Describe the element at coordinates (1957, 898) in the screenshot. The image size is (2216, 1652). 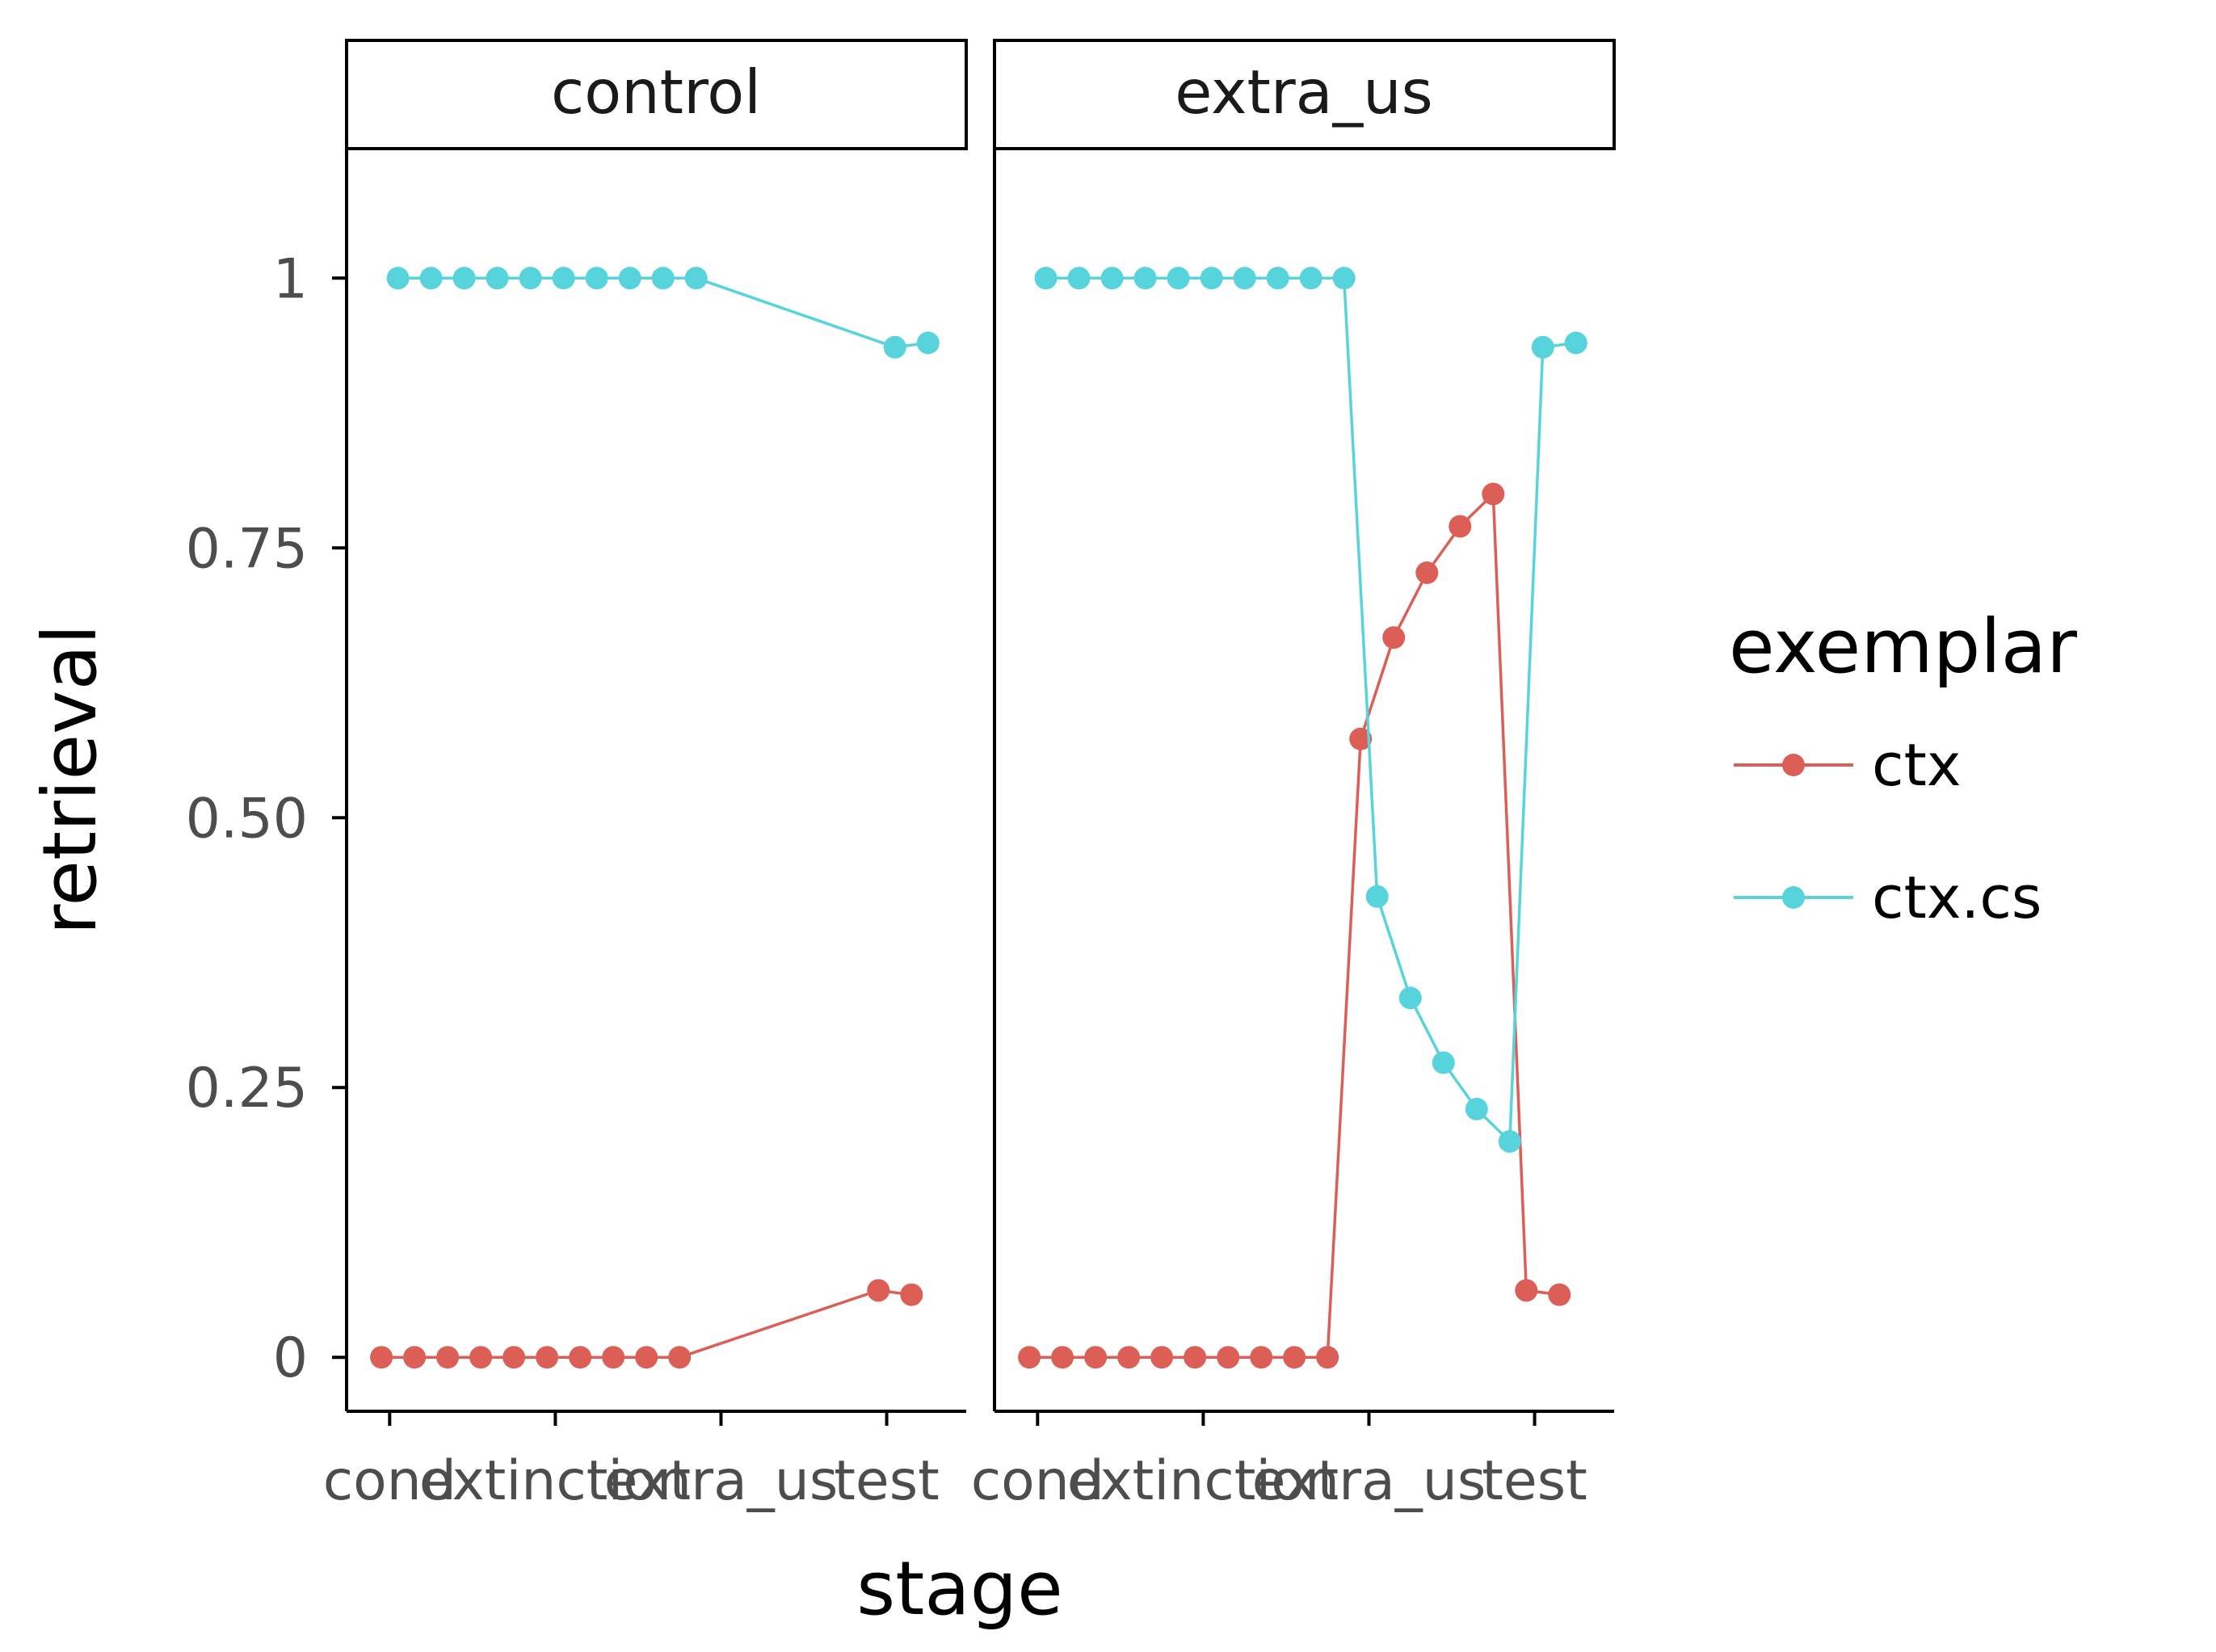
I see `legend-label: ctx.cs` at that location.